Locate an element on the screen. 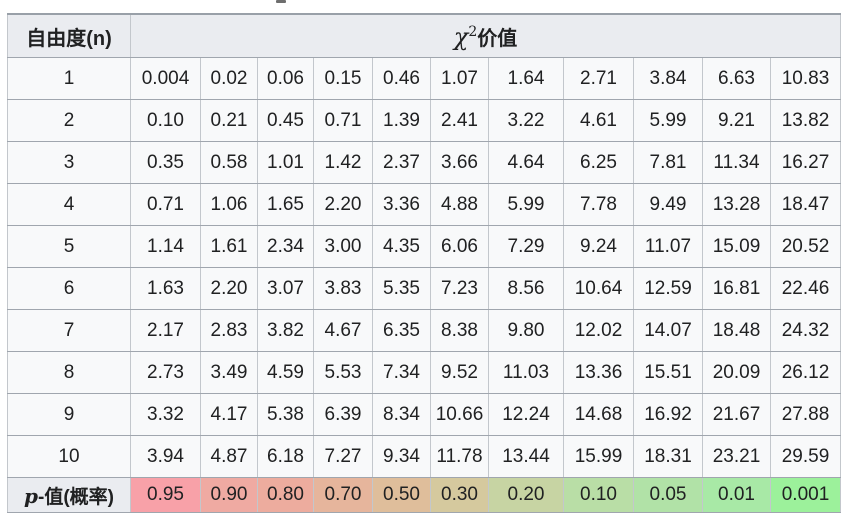  value-cell: 9.24 is located at coordinates (598, 246).